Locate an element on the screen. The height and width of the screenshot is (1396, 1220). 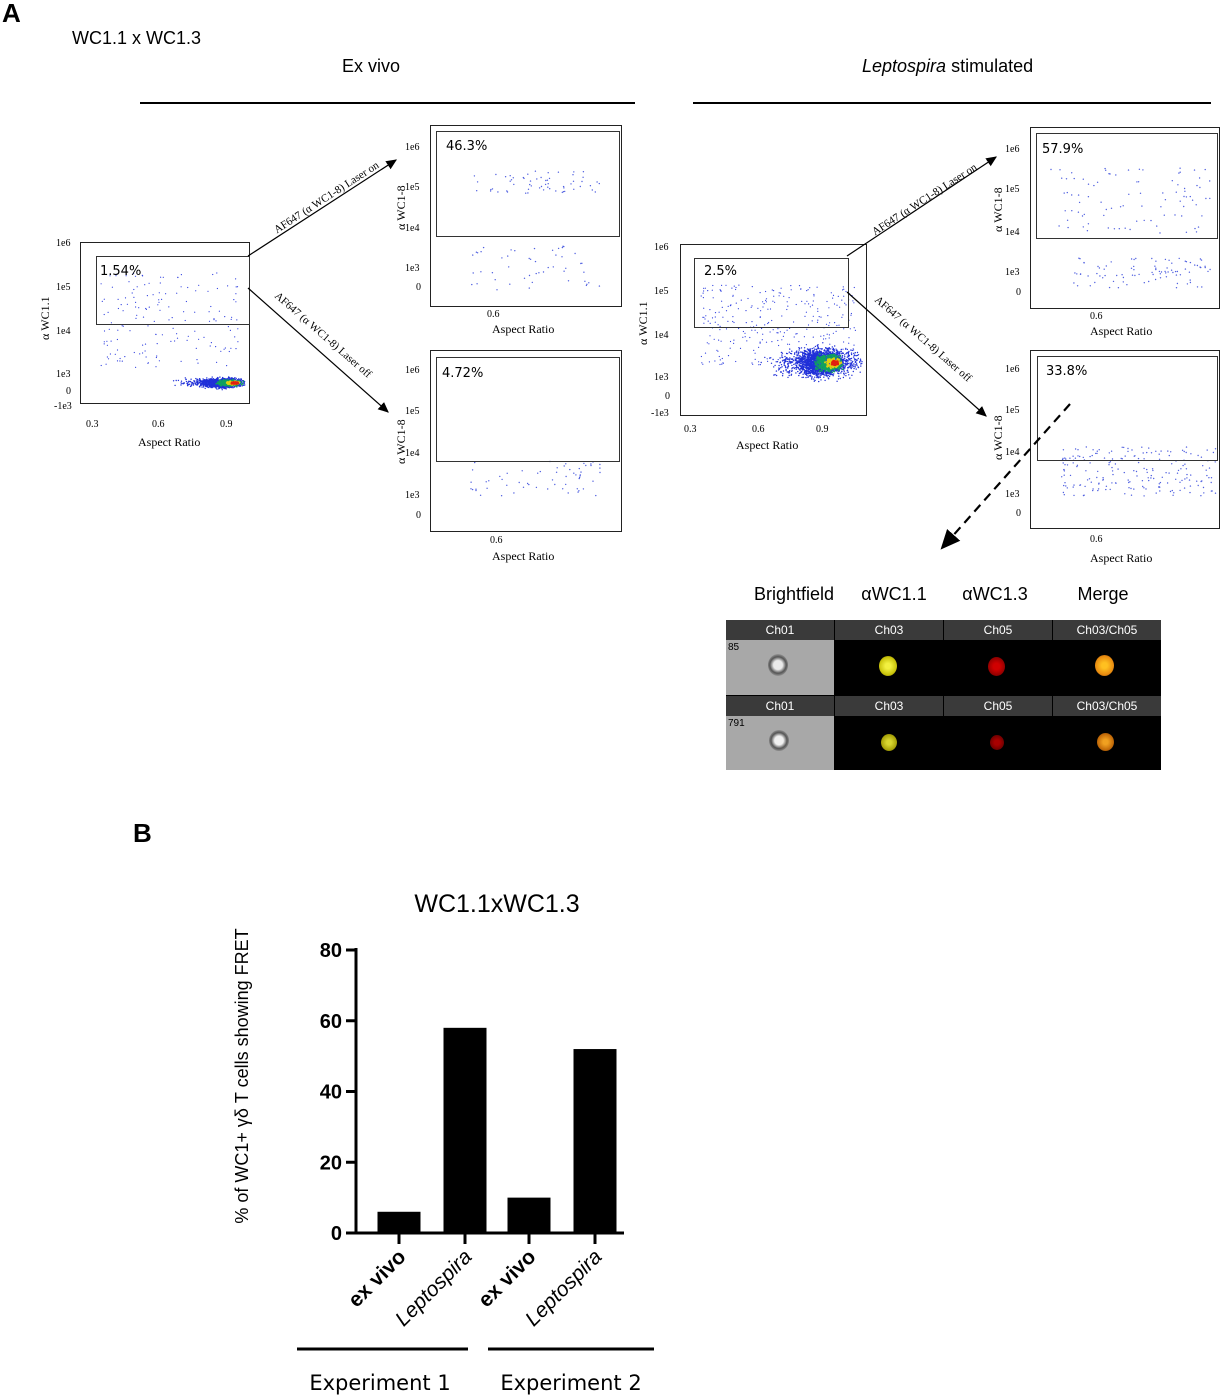
lp-laser-on-arrow is located at coordinates (921, 206).